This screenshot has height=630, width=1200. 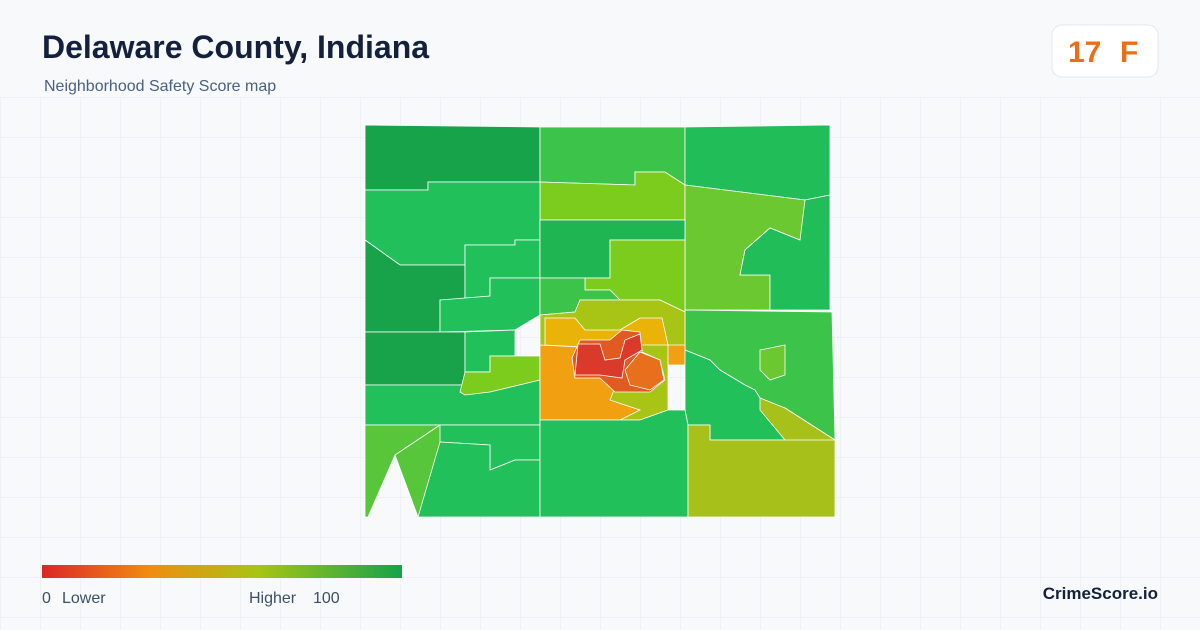 I want to click on score-value: 17, so click(x=1084, y=52).